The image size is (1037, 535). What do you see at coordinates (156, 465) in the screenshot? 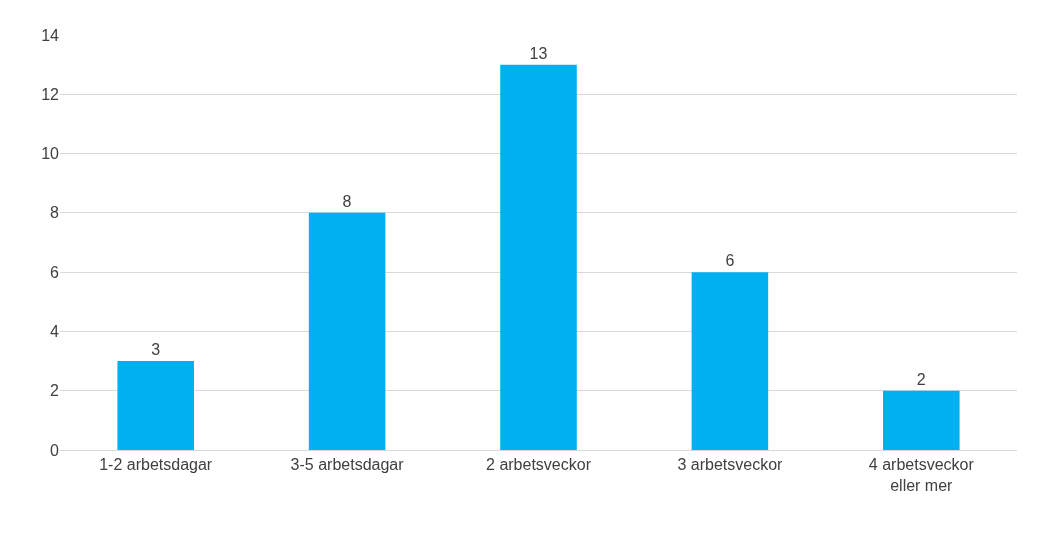
I see `x-tick-label: 1-2 arbetsdagar` at bounding box center [156, 465].